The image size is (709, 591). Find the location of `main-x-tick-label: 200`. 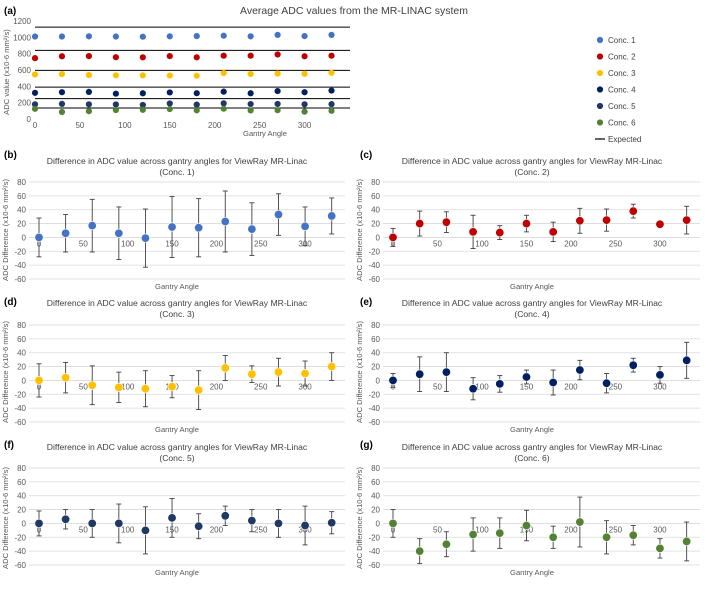

main-x-tick-label: 200 is located at coordinates (215, 125).